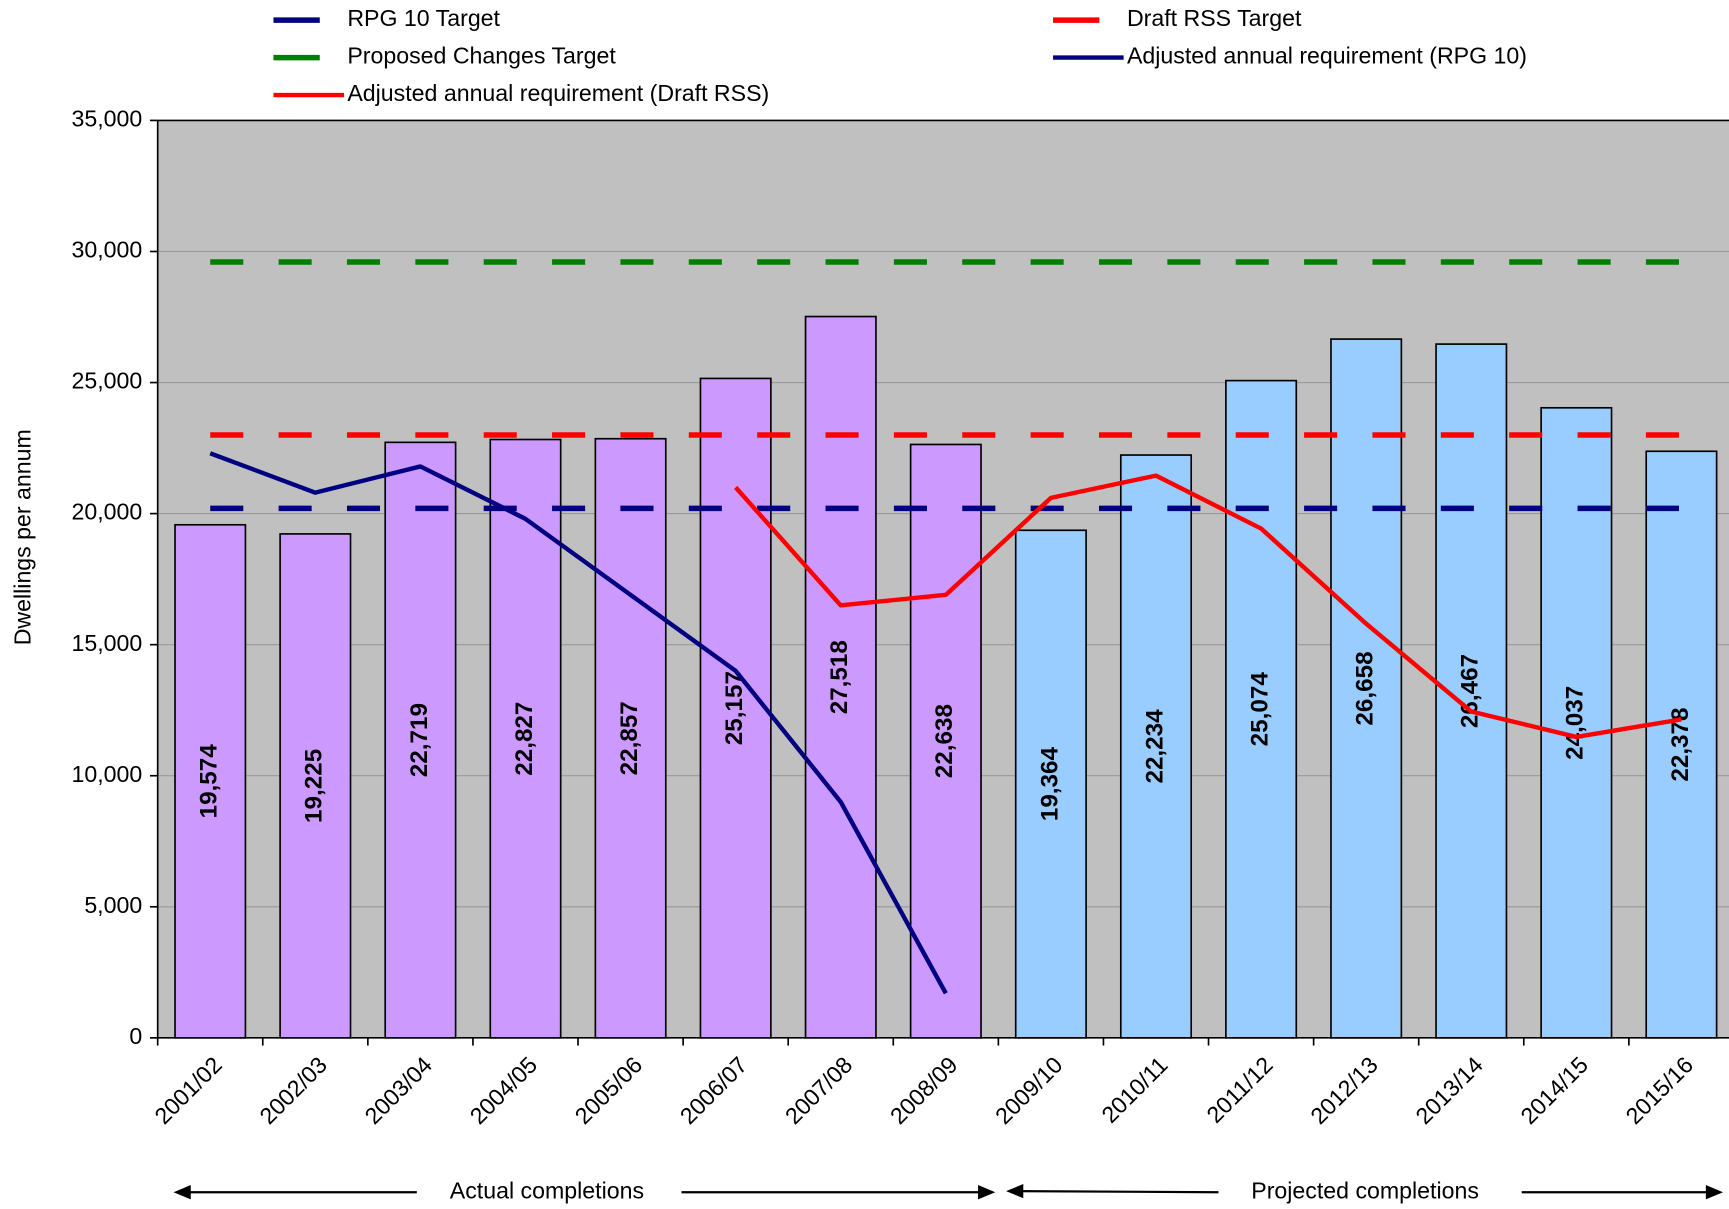 This screenshot has height=1209, width=1729. Describe the element at coordinates (714, 1091) in the screenshot. I see `x-tick-label: 2006/07` at that location.